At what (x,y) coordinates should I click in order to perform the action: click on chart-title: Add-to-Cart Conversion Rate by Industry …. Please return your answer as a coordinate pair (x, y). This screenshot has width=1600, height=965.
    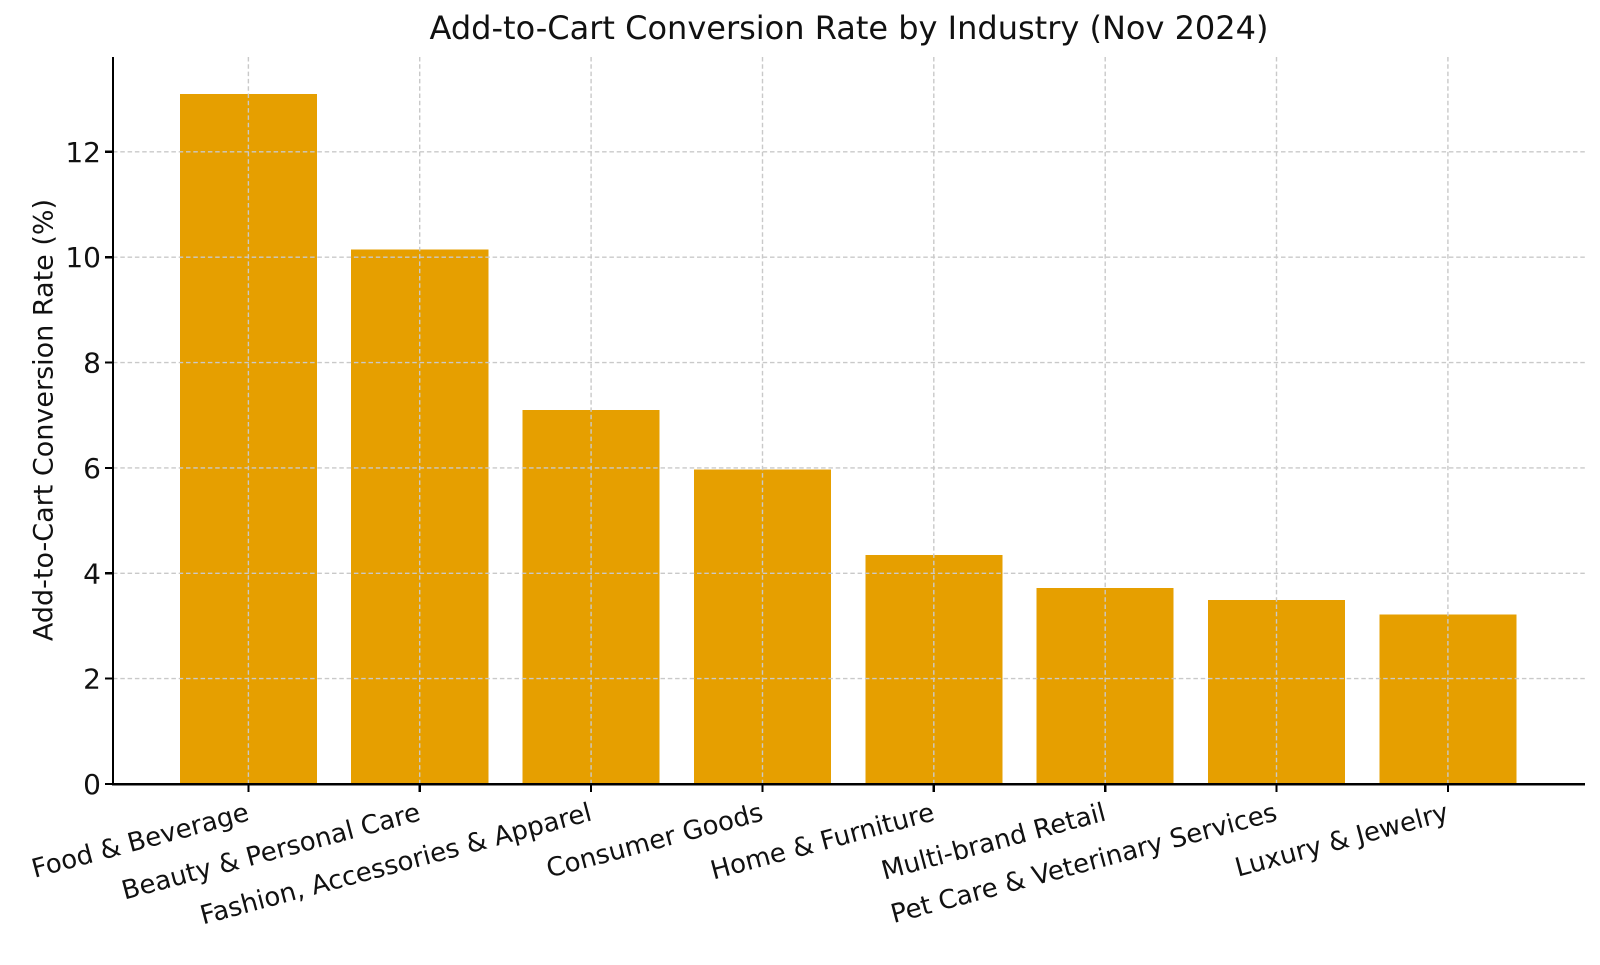
    Looking at the image, I should click on (849, 28).